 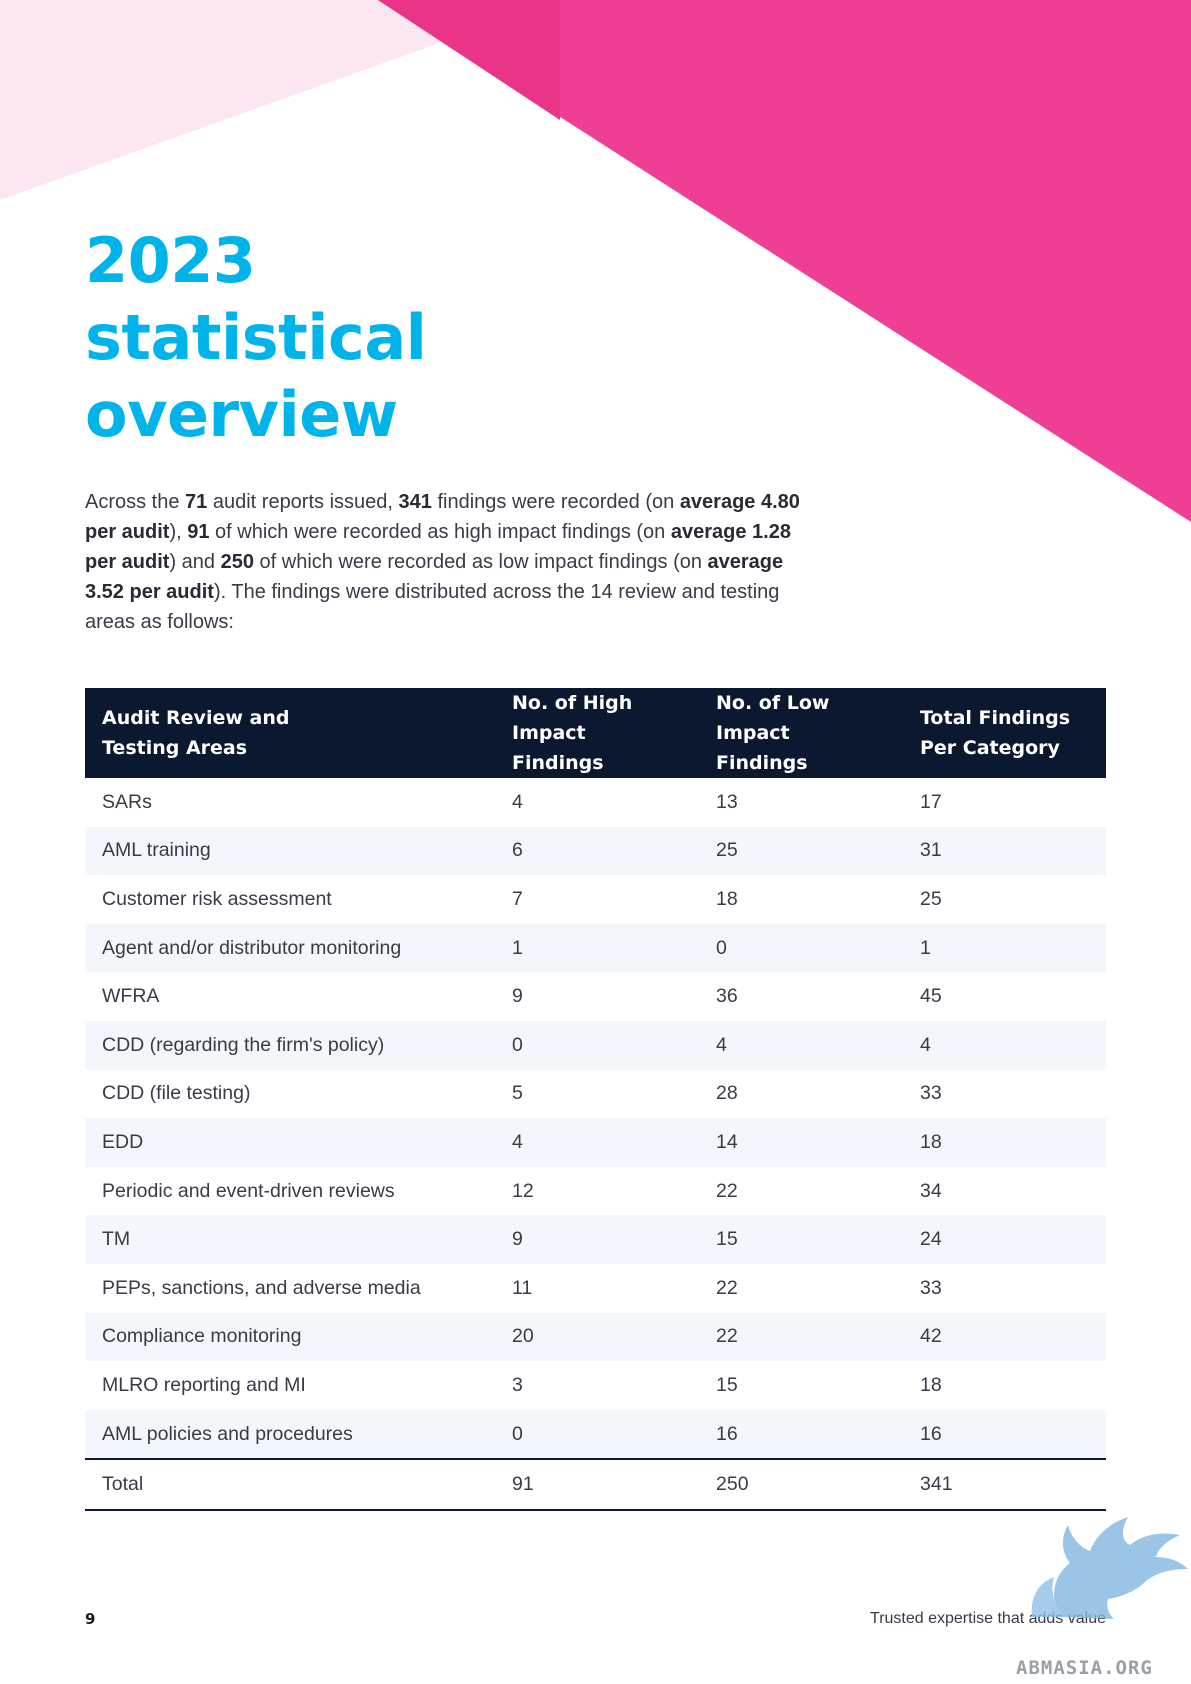 I want to click on header-low: No. of Low Impact Findings, so click(x=801, y=733).